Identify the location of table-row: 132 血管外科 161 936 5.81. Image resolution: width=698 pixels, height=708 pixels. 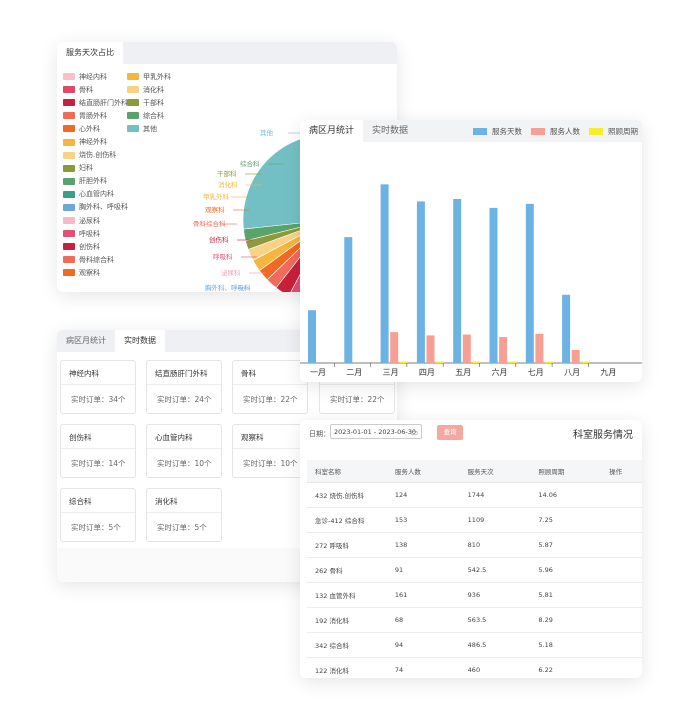
(474, 595).